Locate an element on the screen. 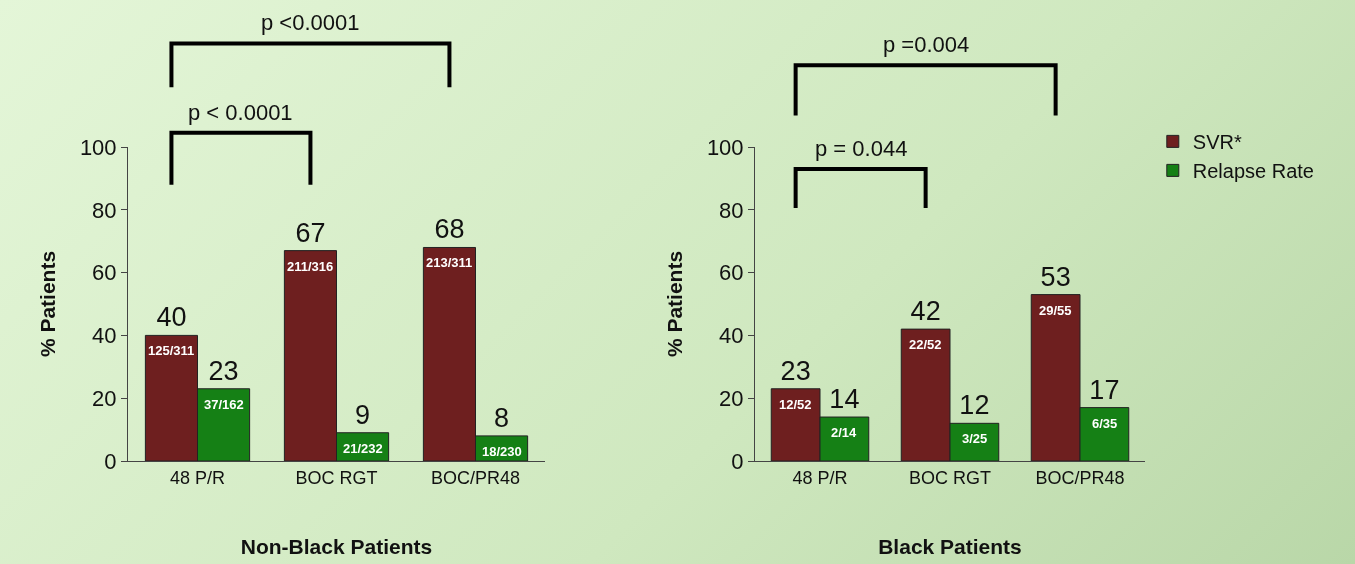  legend-label: SVR* is located at coordinates (1217, 142).